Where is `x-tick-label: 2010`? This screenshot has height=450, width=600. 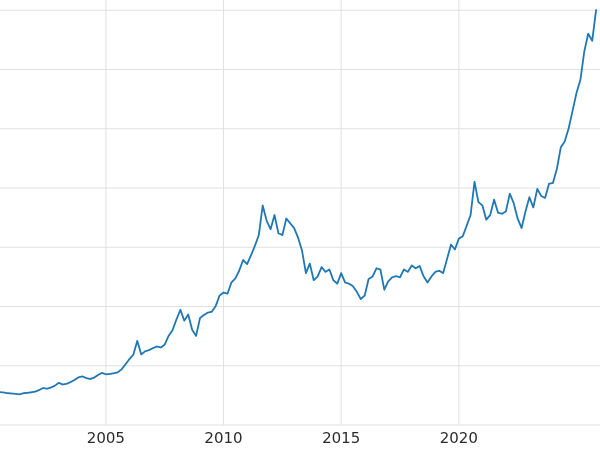
x-tick-label: 2010 is located at coordinates (223, 438).